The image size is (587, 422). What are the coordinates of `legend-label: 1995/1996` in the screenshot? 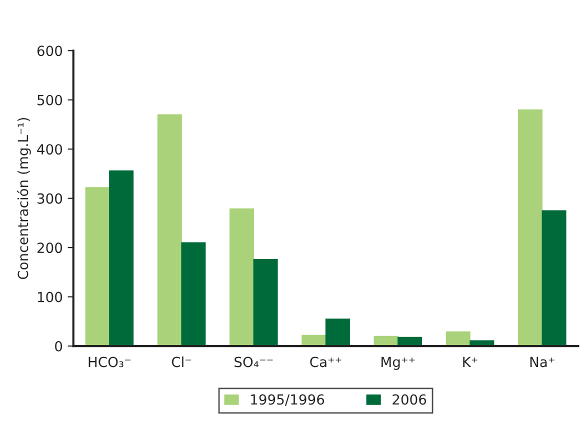 It's located at (287, 400).